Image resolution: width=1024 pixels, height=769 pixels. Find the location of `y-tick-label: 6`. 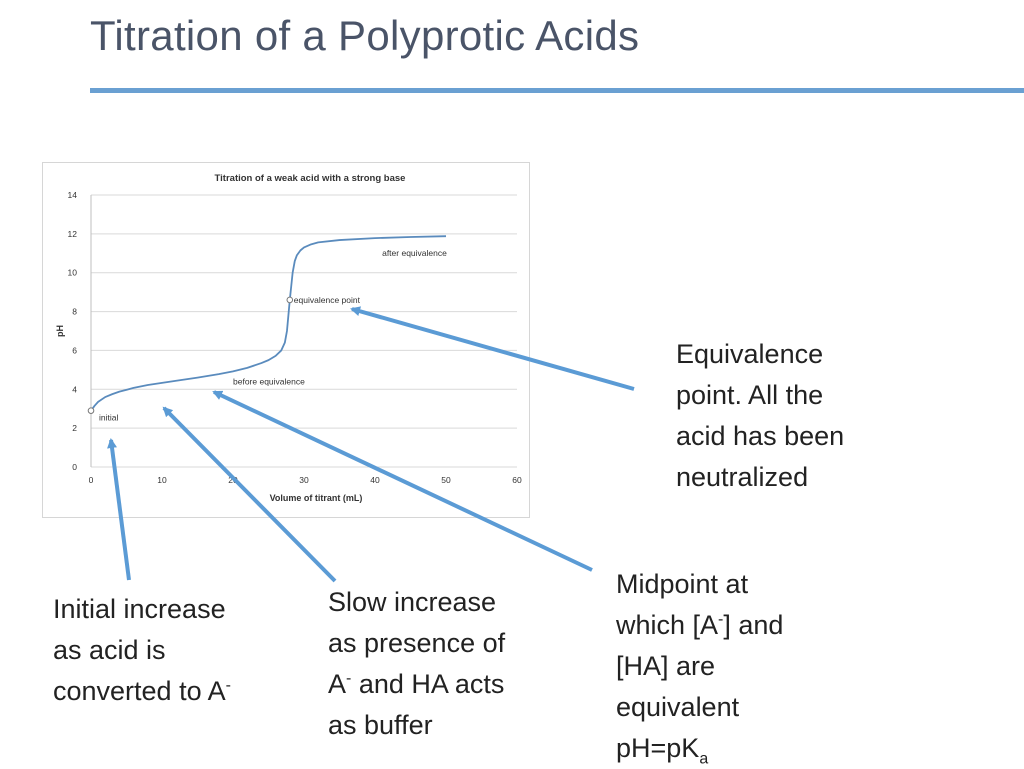

y-tick-label: 6 is located at coordinates (74, 350).